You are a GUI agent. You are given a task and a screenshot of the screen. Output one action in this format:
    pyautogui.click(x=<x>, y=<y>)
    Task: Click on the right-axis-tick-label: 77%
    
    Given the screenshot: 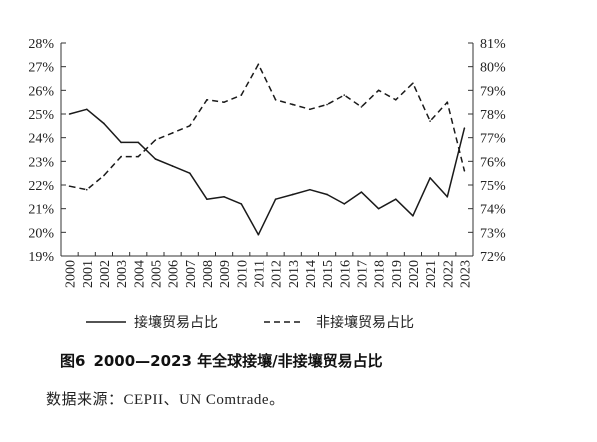 What is the action you would take?
    pyautogui.click(x=493, y=139)
    